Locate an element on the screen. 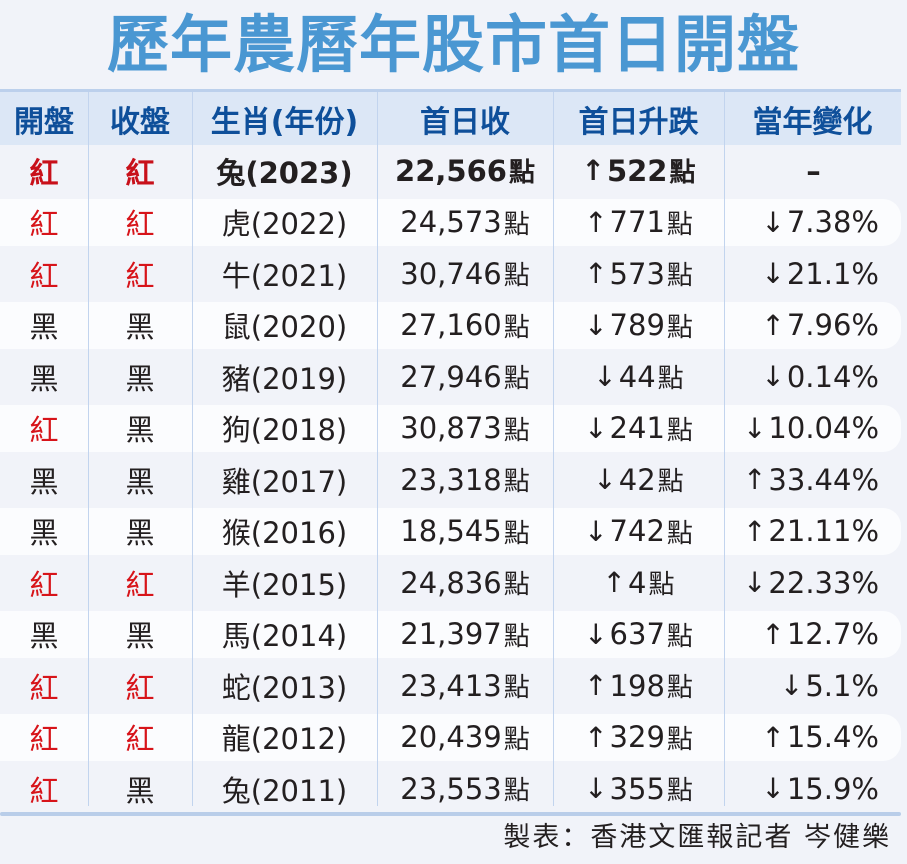 The width and height of the screenshot is (907, 864). close-points-value: 23,413 is located at coordinates (451, 685).